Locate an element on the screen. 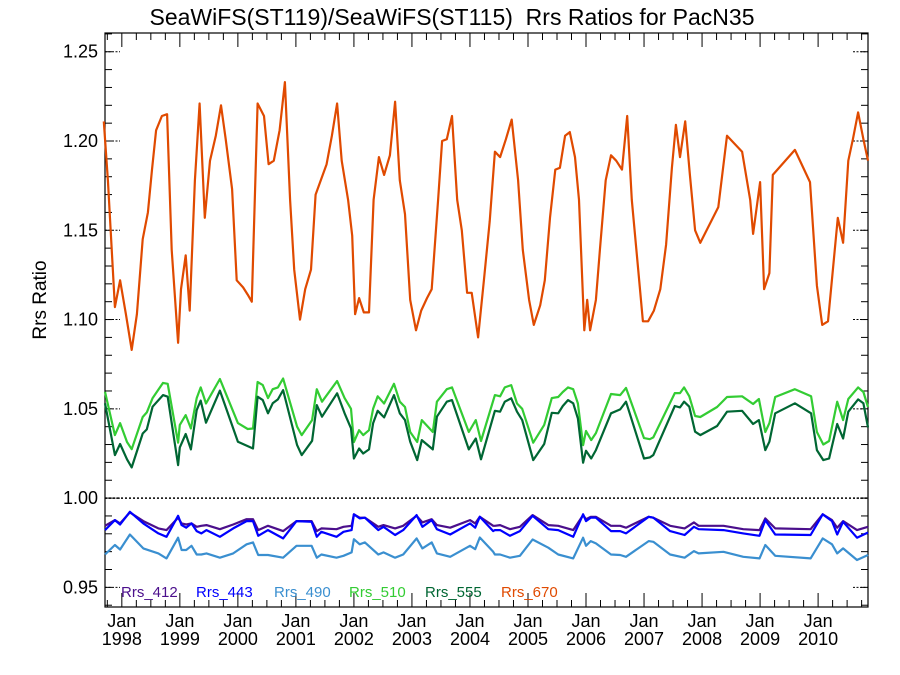  y-tick-label: 1.25 is located at coordinates (80, 52).